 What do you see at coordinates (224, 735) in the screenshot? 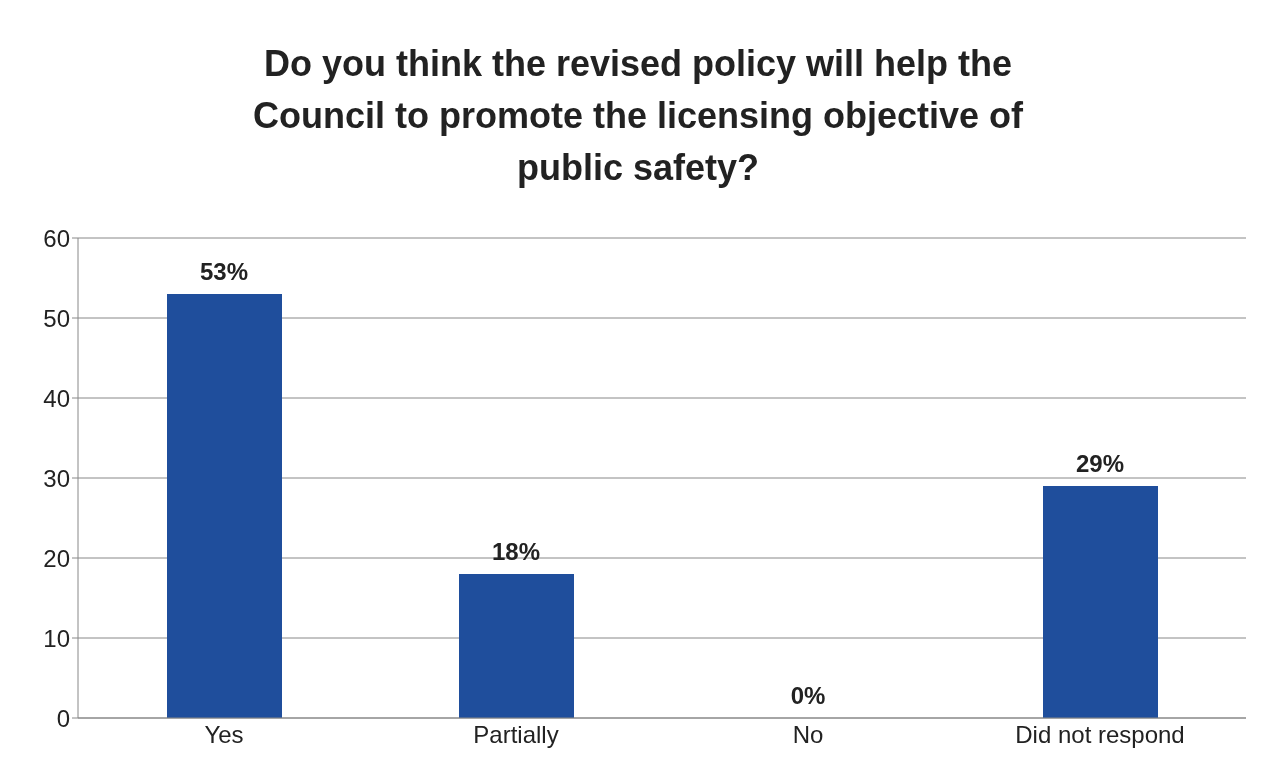
I see `x-tick-label: Yes` at bounding box center [224, 735].